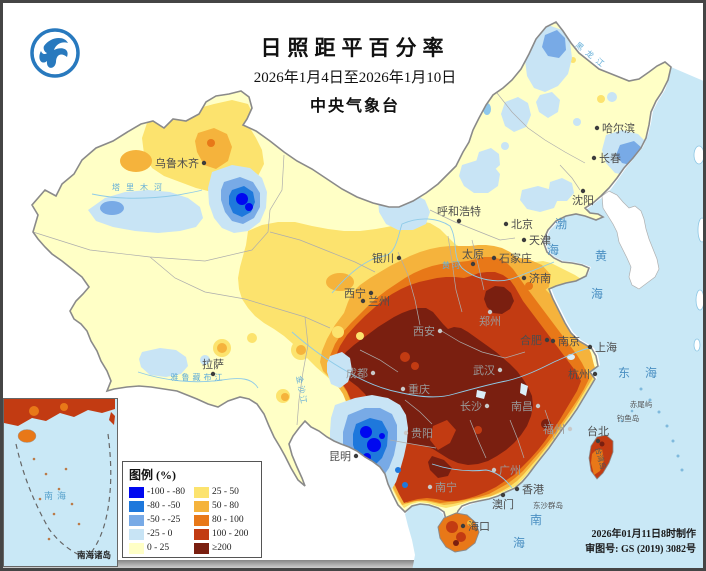 This screenshot has width=706, height=571. What do you see at coordinates (222, 548) in the screenshot?
I see `legend-label: ≥200` at bounding box center [222, 548].